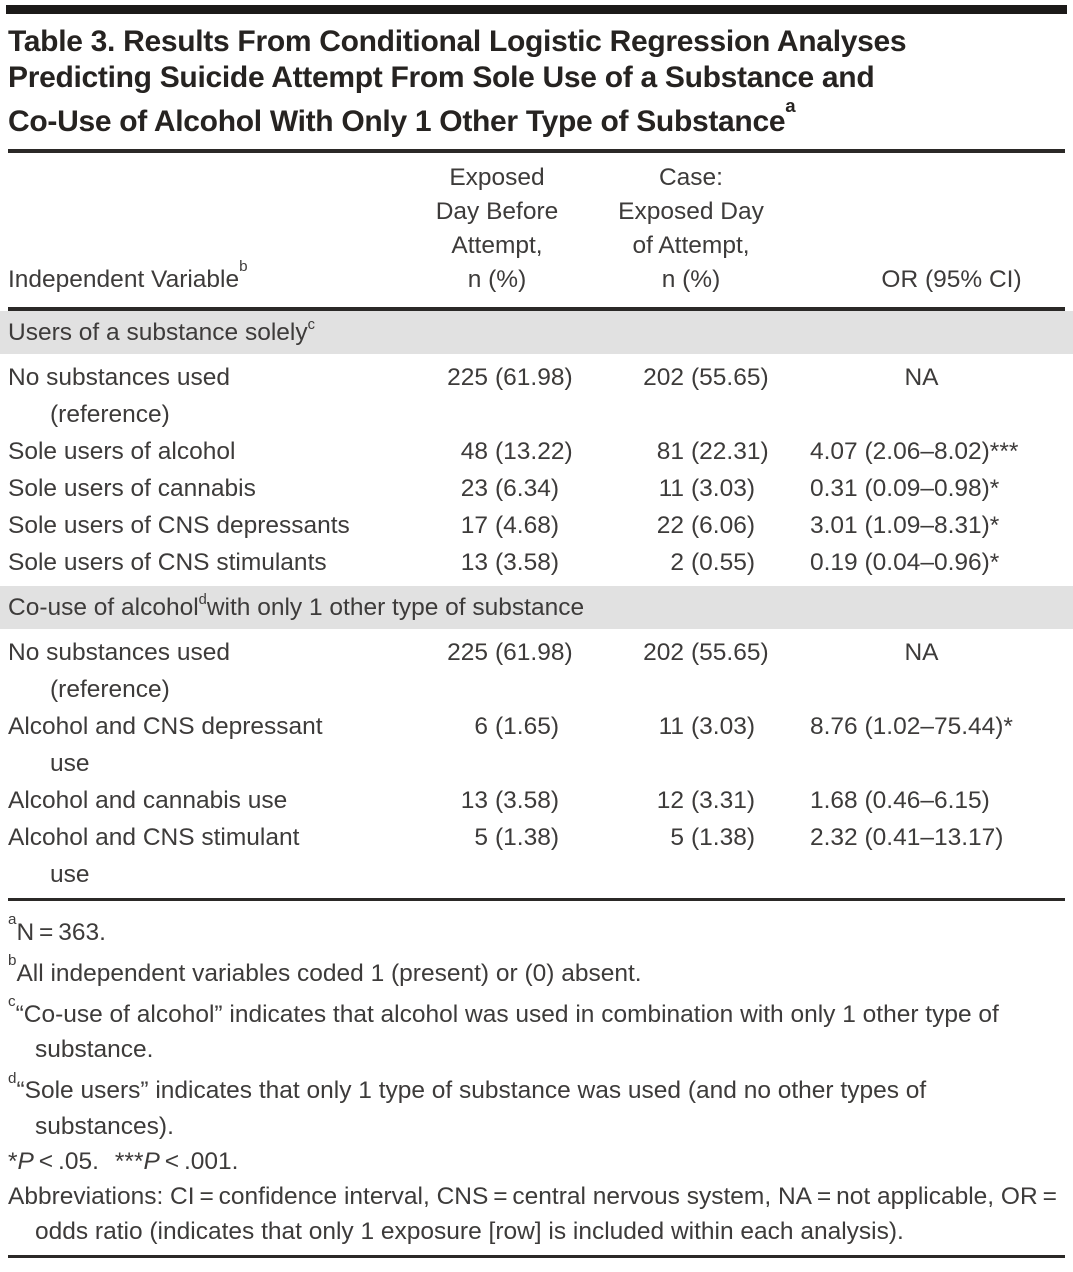  Describe the element at coordinates (57, 929) in the screenshot. I see `footnote-a: aN = 363.` at that location.